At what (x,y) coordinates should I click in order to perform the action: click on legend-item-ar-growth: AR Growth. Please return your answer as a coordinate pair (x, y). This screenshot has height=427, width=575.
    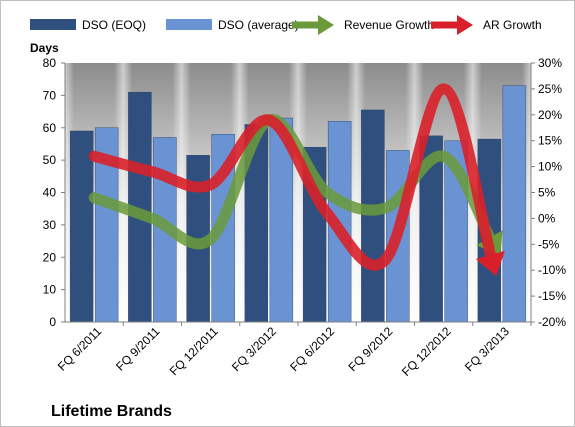
    Looking at the image, I should click on (486, 25).